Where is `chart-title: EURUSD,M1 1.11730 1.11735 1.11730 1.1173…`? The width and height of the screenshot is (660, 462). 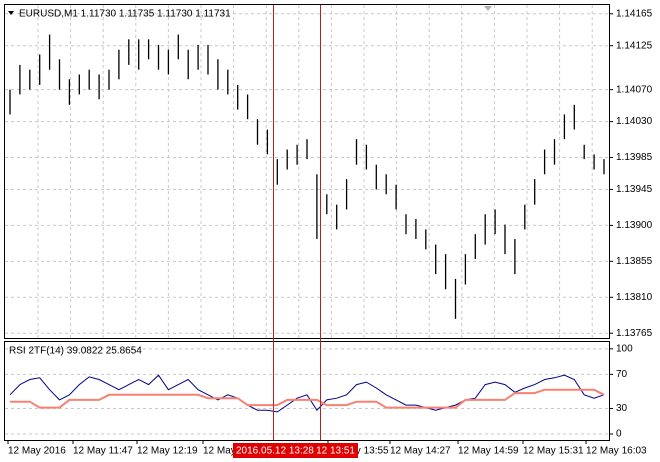
chart-title: EURUSD,M1 1.11730 1.11735 1.11730 1.1173… is located at coordinates (125, 14).